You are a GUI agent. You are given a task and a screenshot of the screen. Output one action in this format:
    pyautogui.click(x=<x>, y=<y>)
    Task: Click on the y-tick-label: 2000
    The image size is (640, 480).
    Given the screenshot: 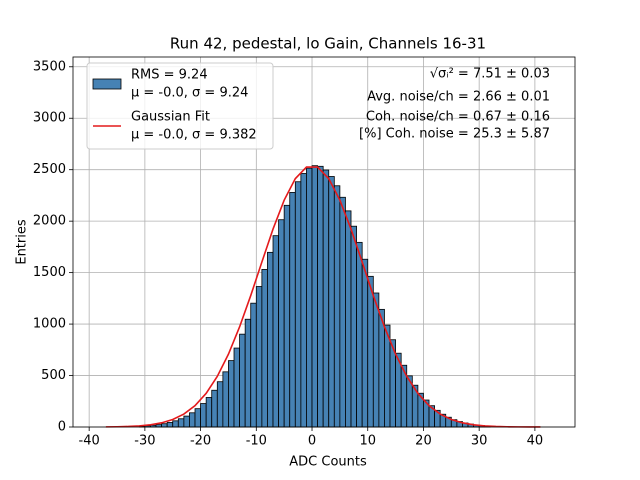 What is the action you would take?
    pyautogui.click(x=49, y=221)
    